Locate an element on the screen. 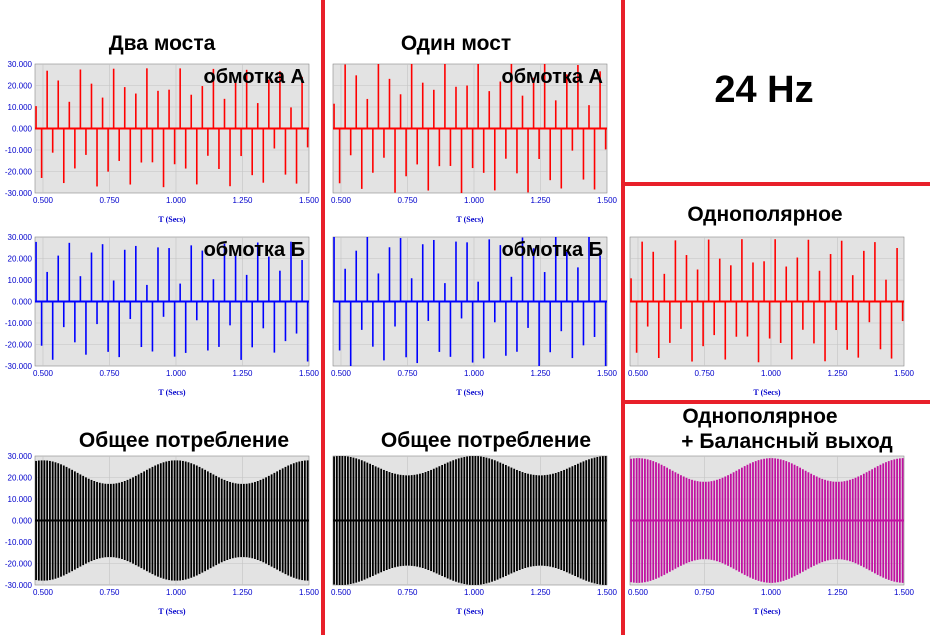 This screenshot has width=930, height=635. heading-odnopolyarnoe-balanced-line2: + Балансный выход is located at coordinates (787, 441).